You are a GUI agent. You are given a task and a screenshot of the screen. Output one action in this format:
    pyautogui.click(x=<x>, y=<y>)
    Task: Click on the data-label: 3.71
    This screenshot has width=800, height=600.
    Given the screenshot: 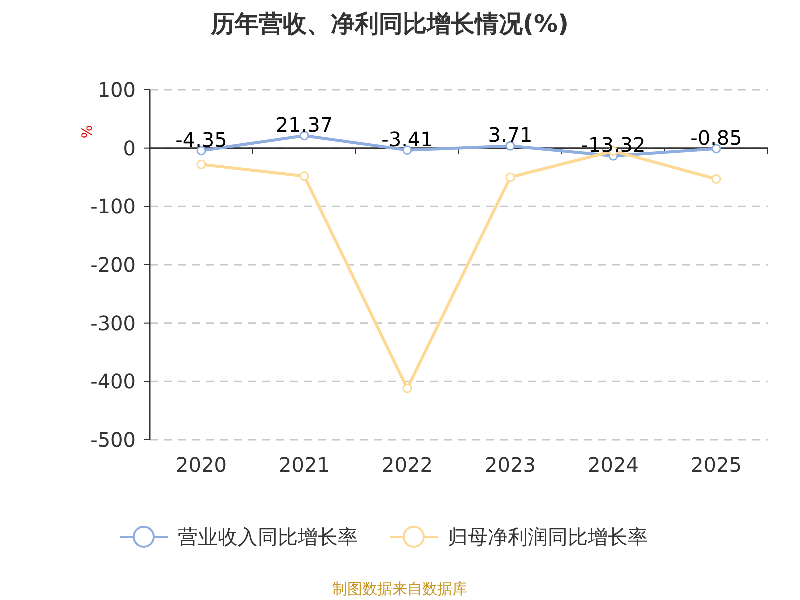 What is the action you would take?
    pyautogui.click(x=510, y=135)
    